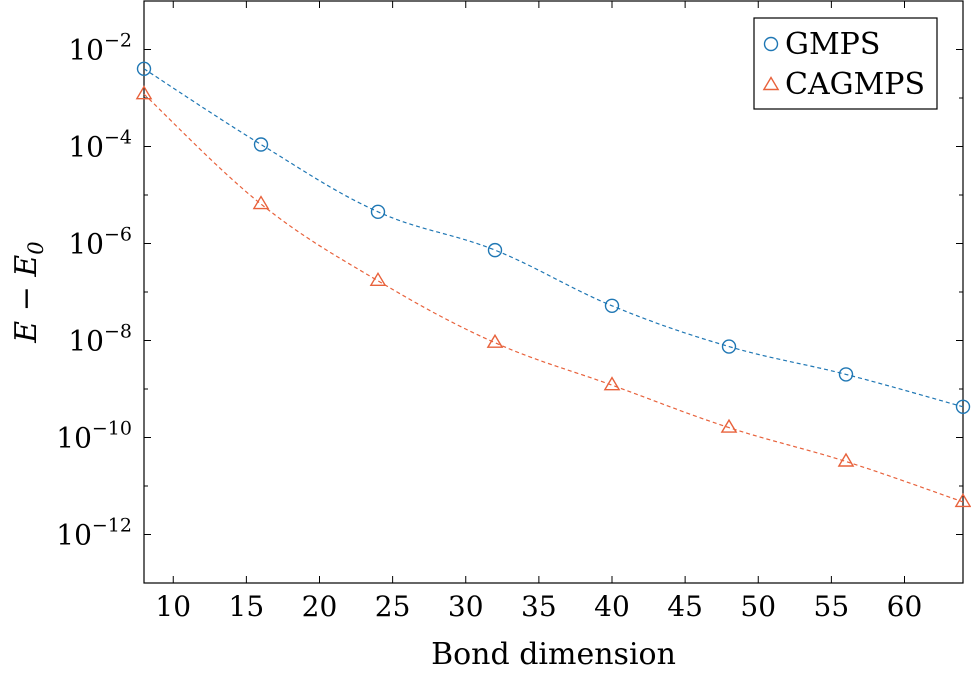  I want to click on y-tick-label: 10⁻⁴, so click(100, 145).